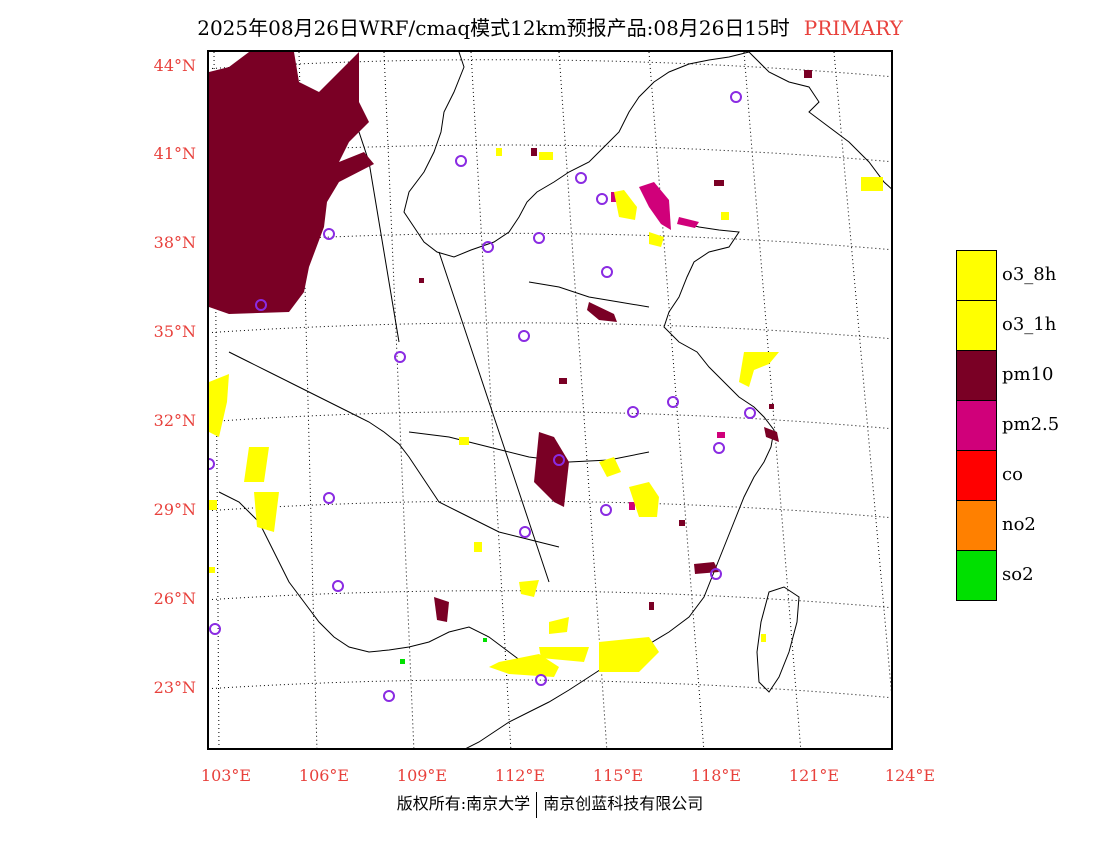 The width and height of the screenshot is (1100, 850). I want to click on legend-label: co, so click(1012, 474).